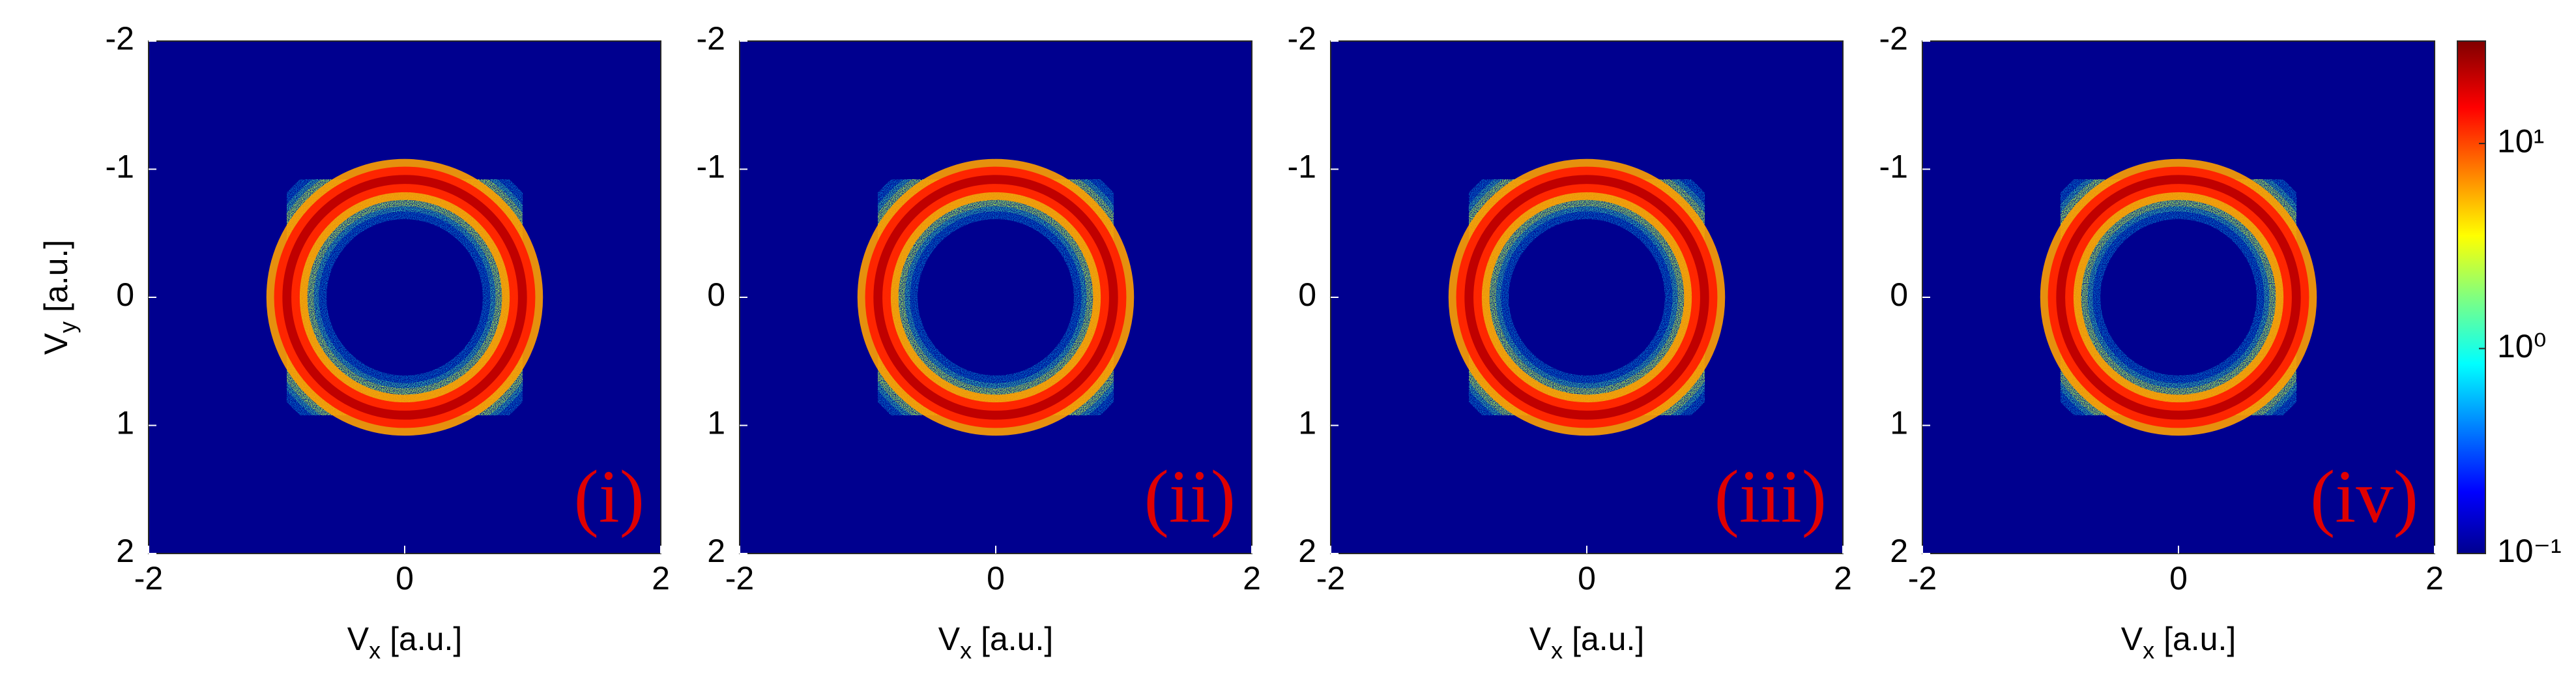 The width and height of the screenshot is (2576, 695). What do you see at coordinates (1771, 496) in the screenshot?
I see `panel-label: (iii)` at bounding box center [1771, 496].